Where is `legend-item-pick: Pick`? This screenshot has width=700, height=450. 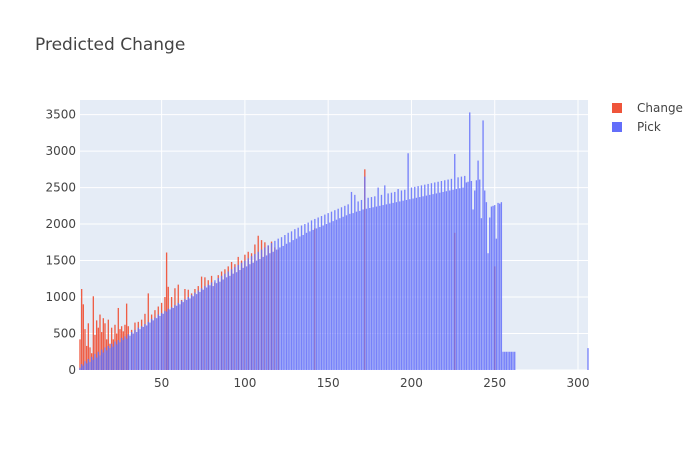
legend-item-pick: Pick is located at coordinates (636, 127).